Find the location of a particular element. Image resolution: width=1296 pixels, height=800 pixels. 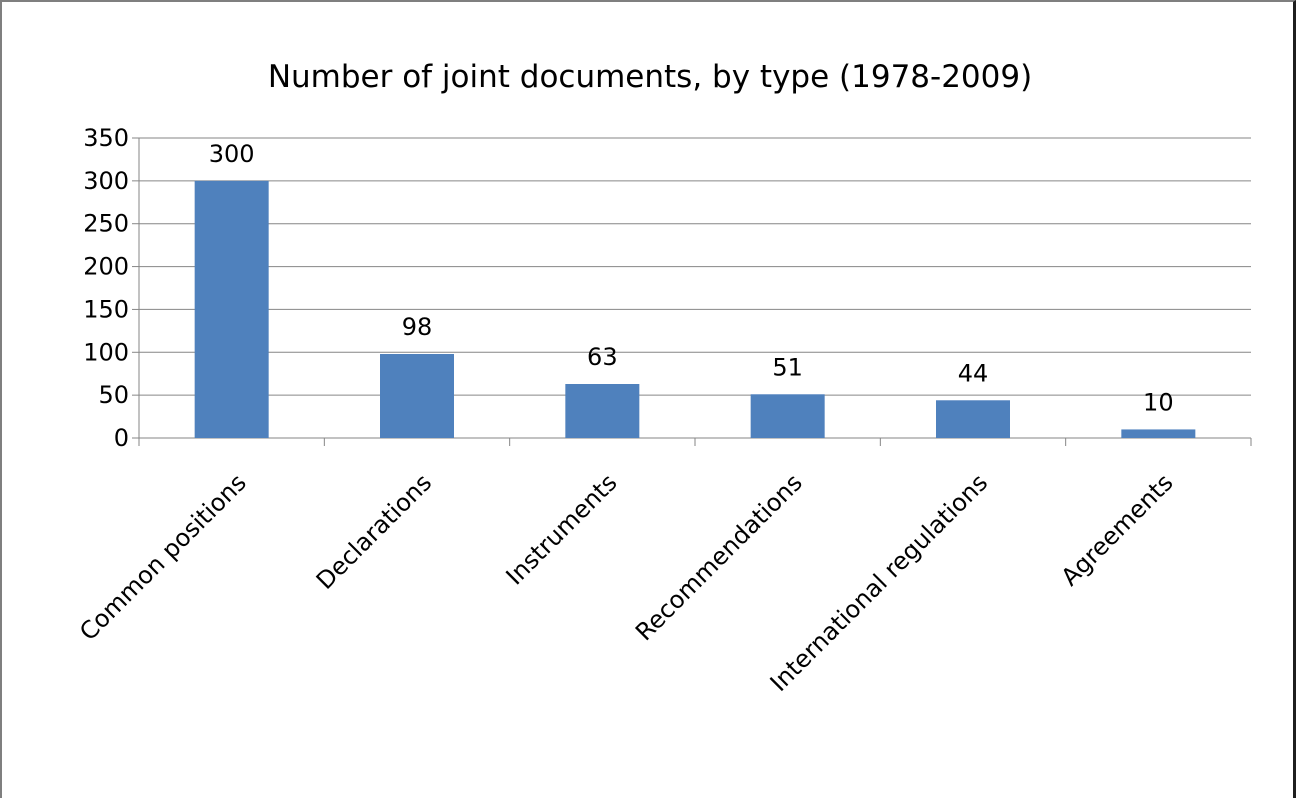

y-tick-label: 0 is located at coordinates (121, 438).